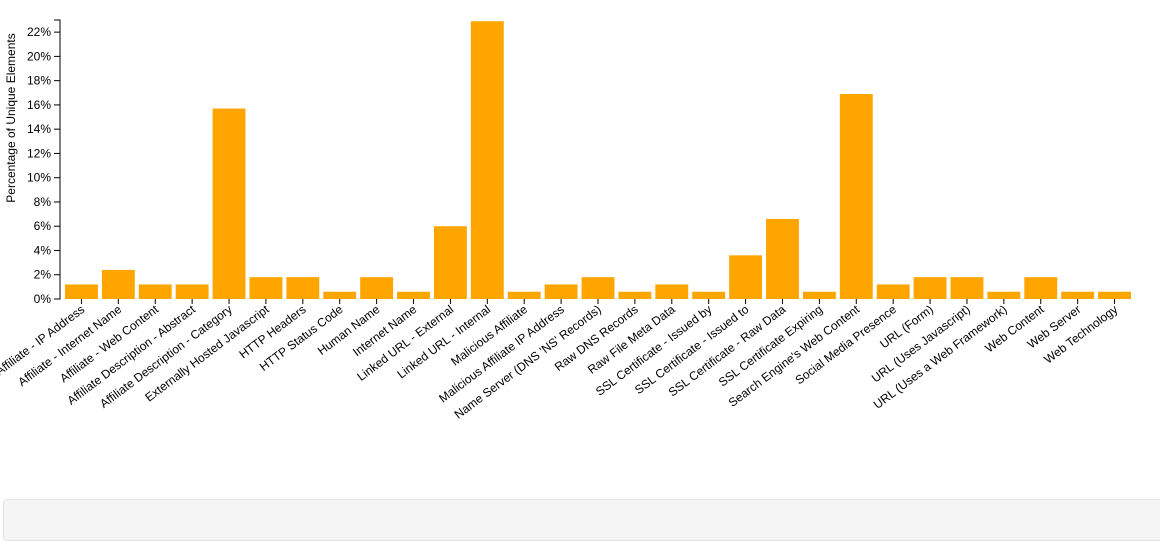 The image size is (1160, 541). I want to click on y-tick-label: 14%, so click(39, 129).